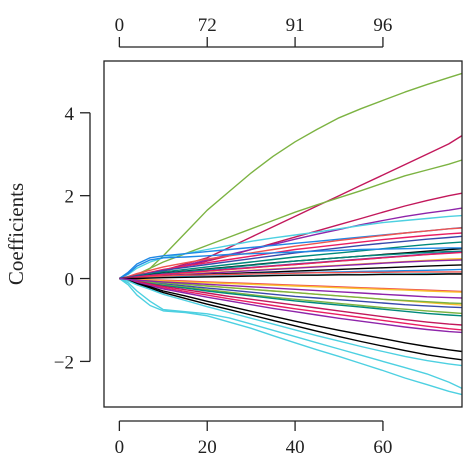  Describe the element at coordinates (70, 114) in the screenshot. I see `left-tick-label: 4` at that location.